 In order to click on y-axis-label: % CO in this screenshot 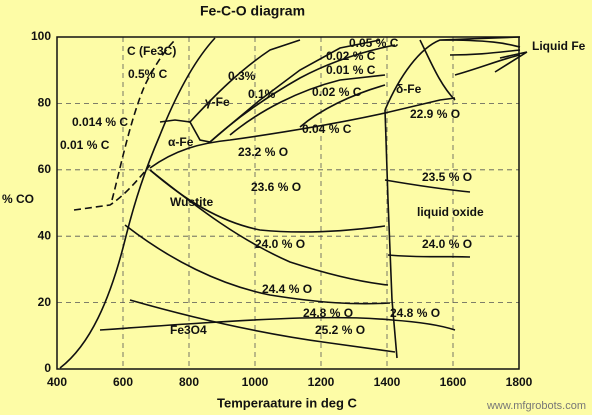, I will do `click(18, 199)`.